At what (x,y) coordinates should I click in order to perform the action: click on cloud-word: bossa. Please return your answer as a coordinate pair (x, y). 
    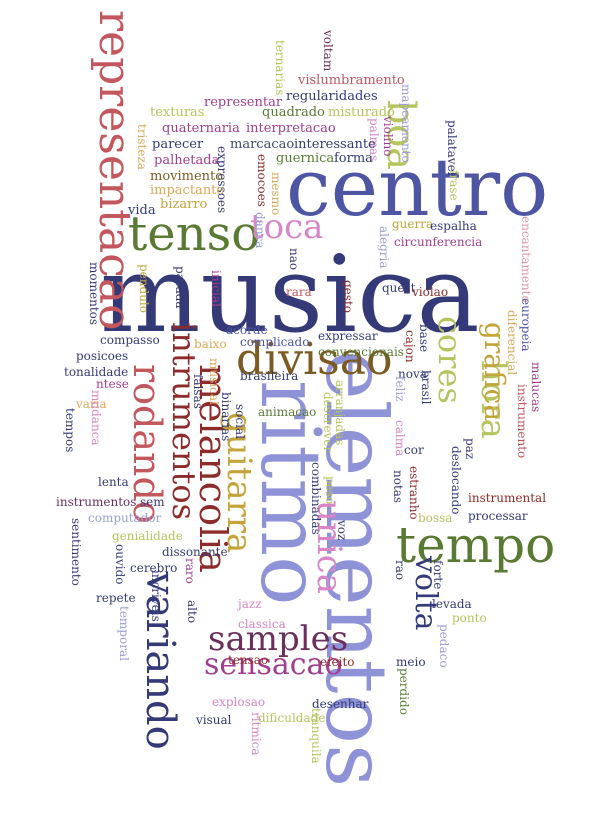
    Looking at the image, I should click on (435, 518).